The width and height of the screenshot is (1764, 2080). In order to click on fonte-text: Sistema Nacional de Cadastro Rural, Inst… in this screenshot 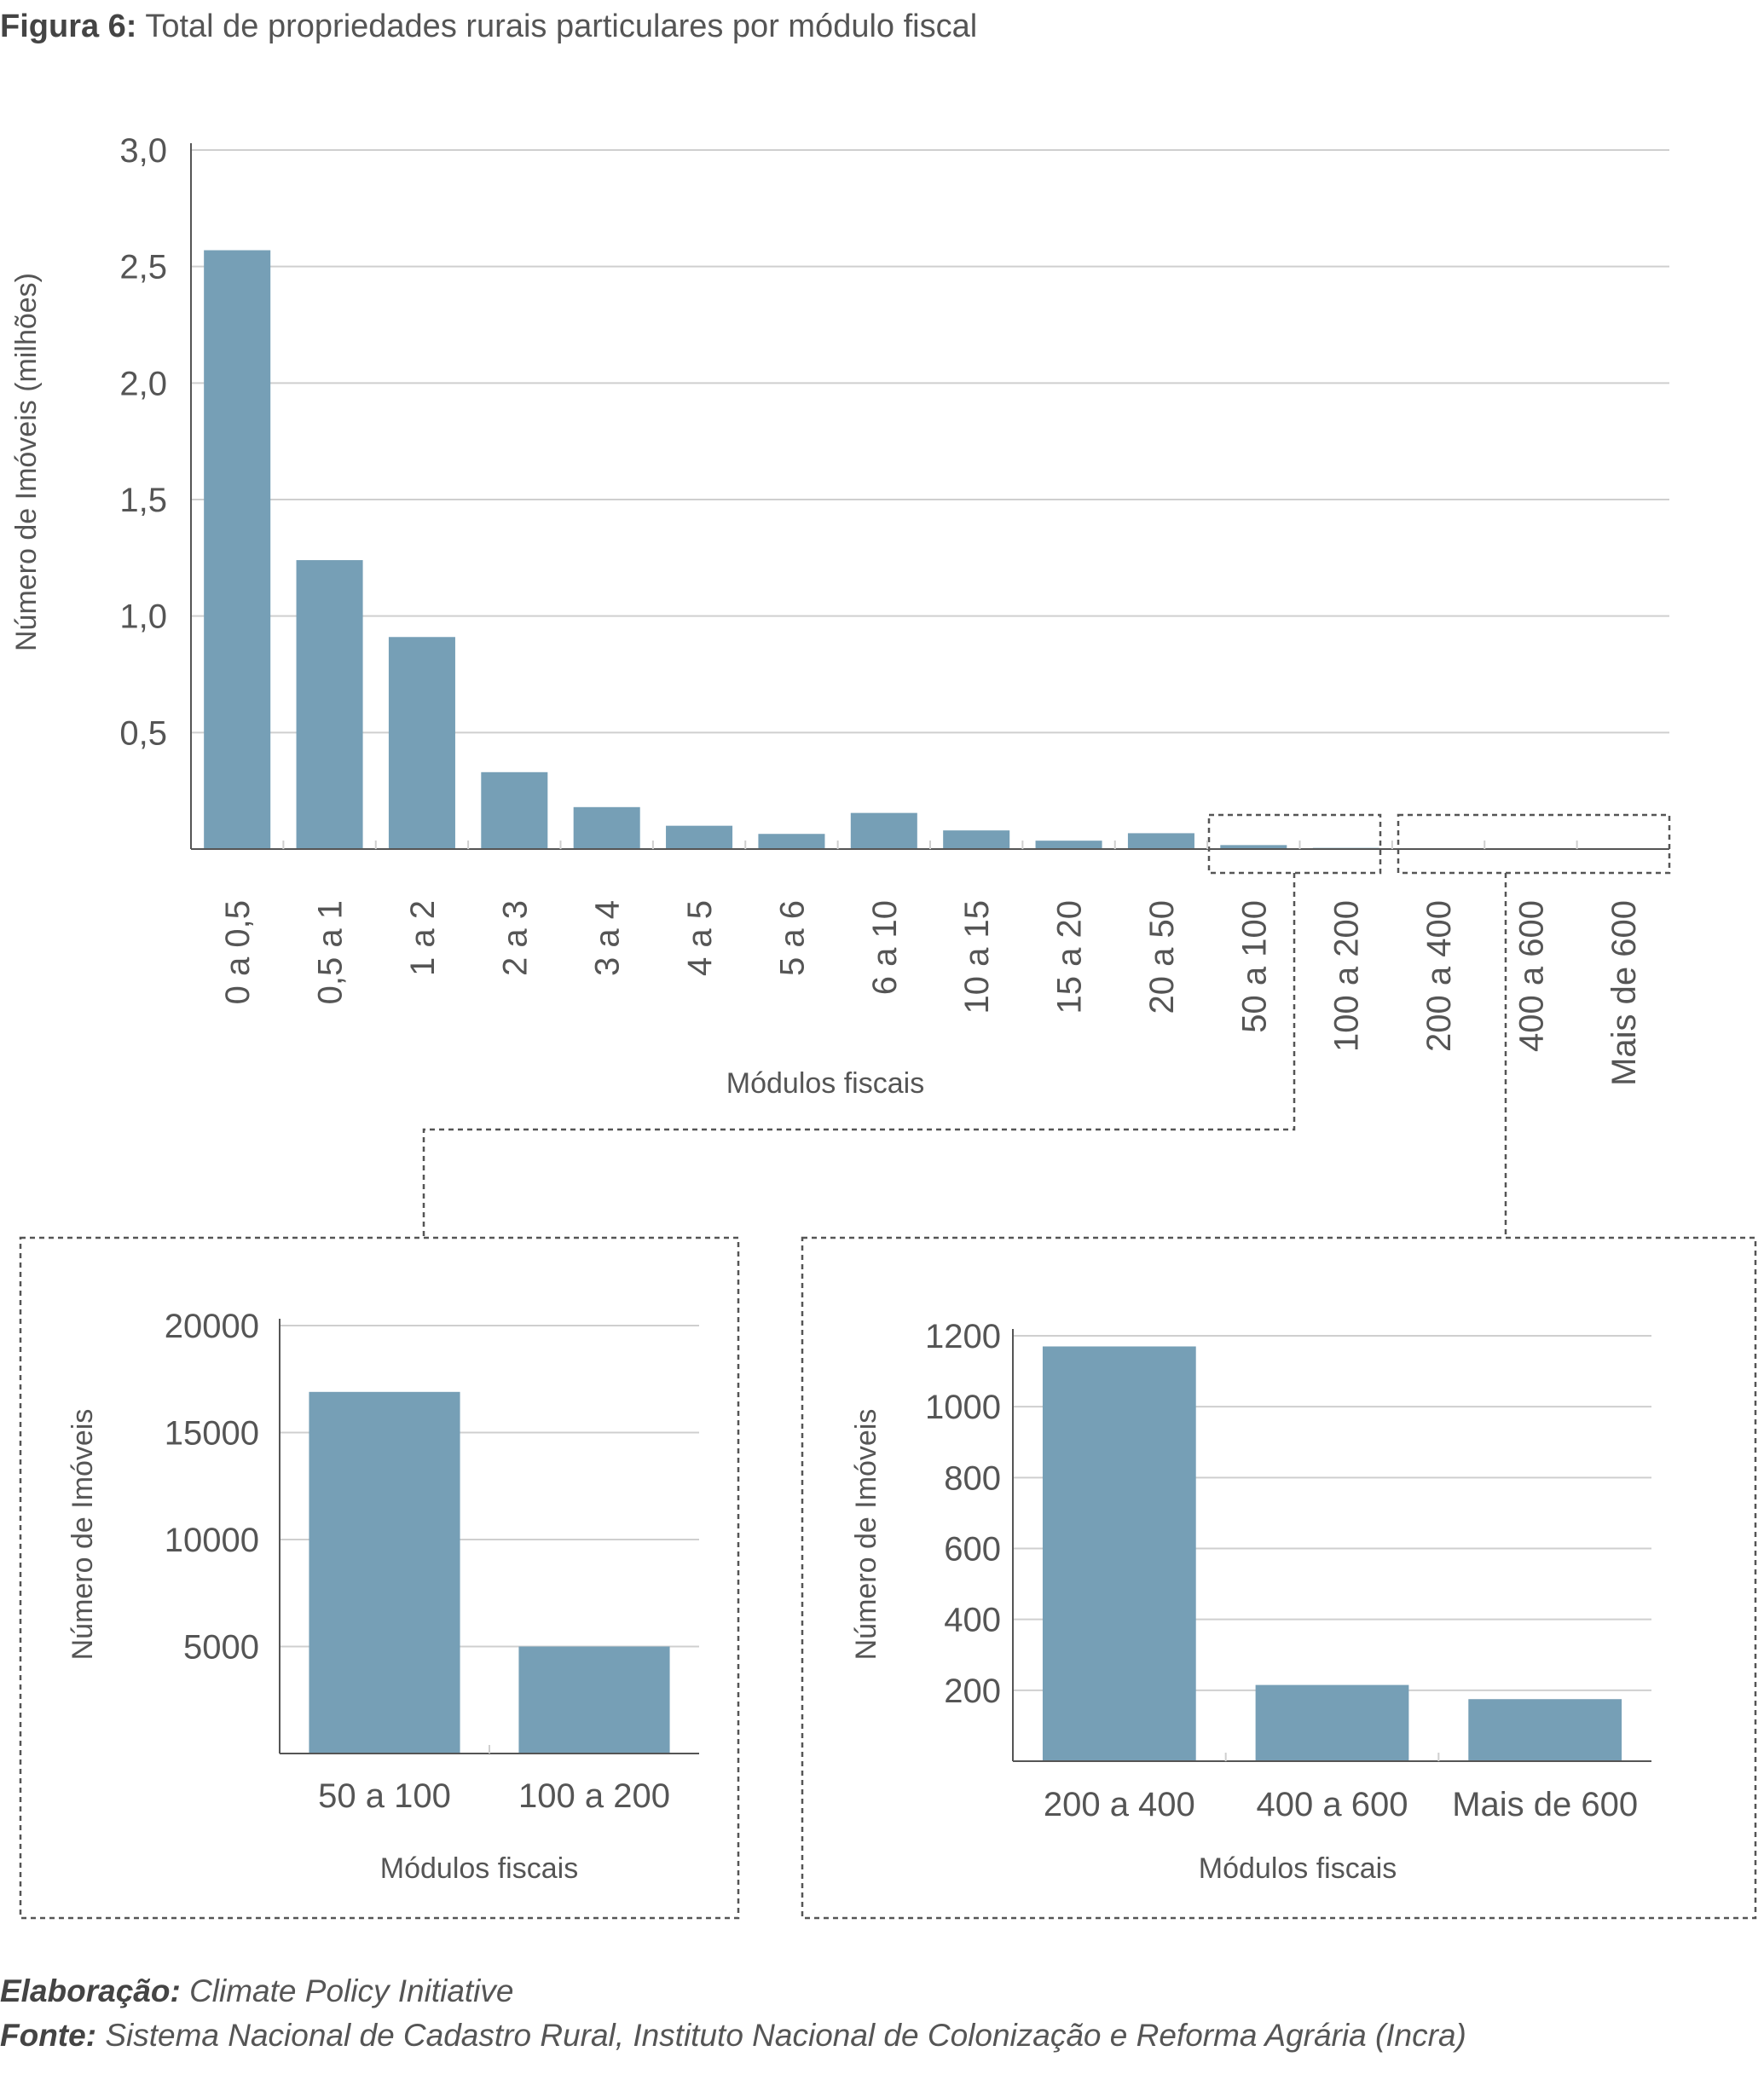, I will do `click(785, 2035)`.